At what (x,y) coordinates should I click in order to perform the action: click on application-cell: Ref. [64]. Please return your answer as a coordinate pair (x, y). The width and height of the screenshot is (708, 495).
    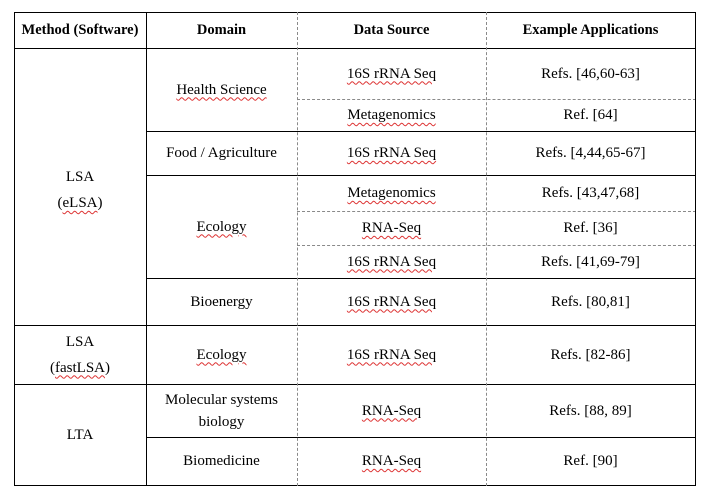
    Looking at the image, I should click on (590, 115).